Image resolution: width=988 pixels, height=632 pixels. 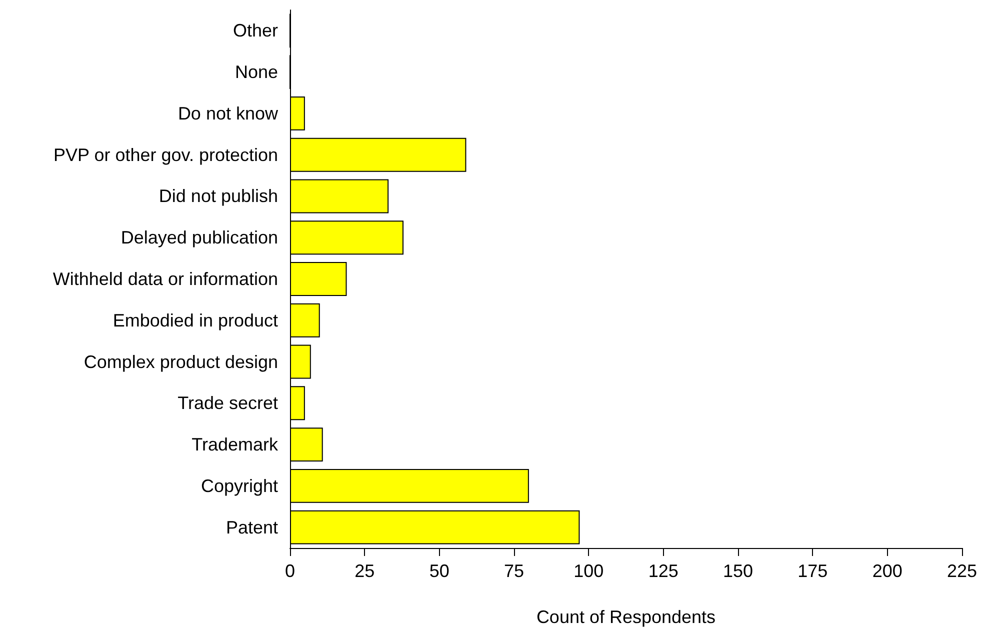 What do you see at coordinates (228, 403) in the screenshot?
I see `y-tick-label: Trade secret` at bounding box center [228, 403].